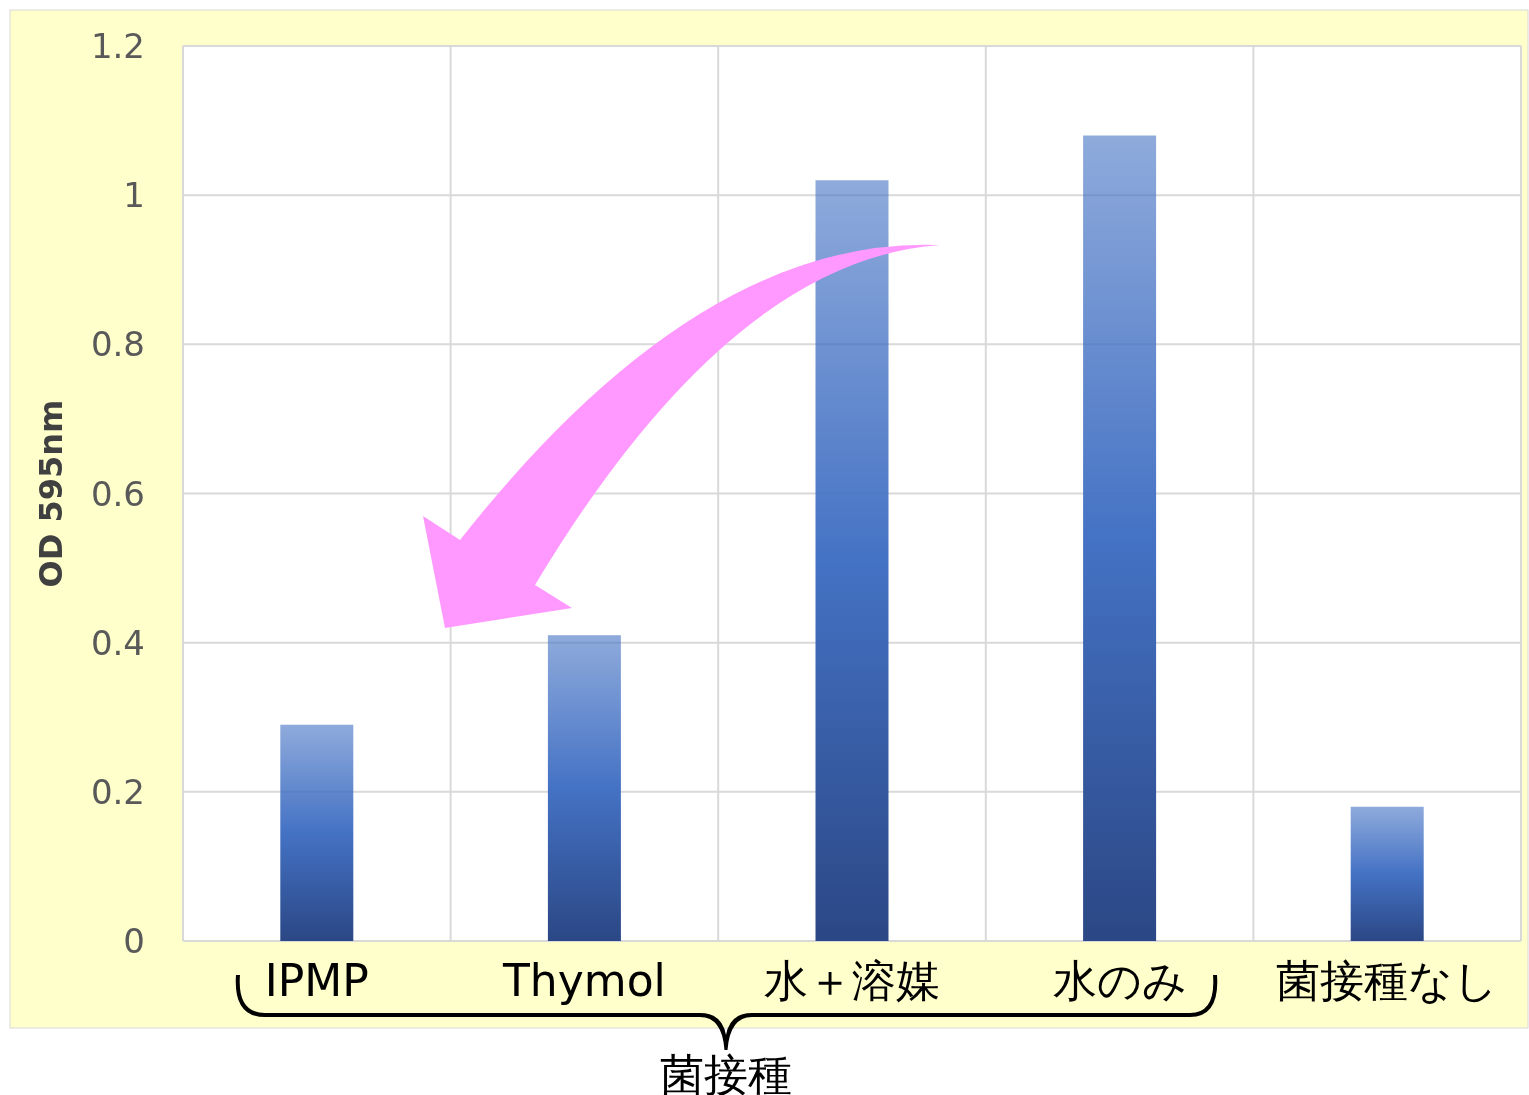  I want to click on y-tick-label: 1, so click(134, 195).